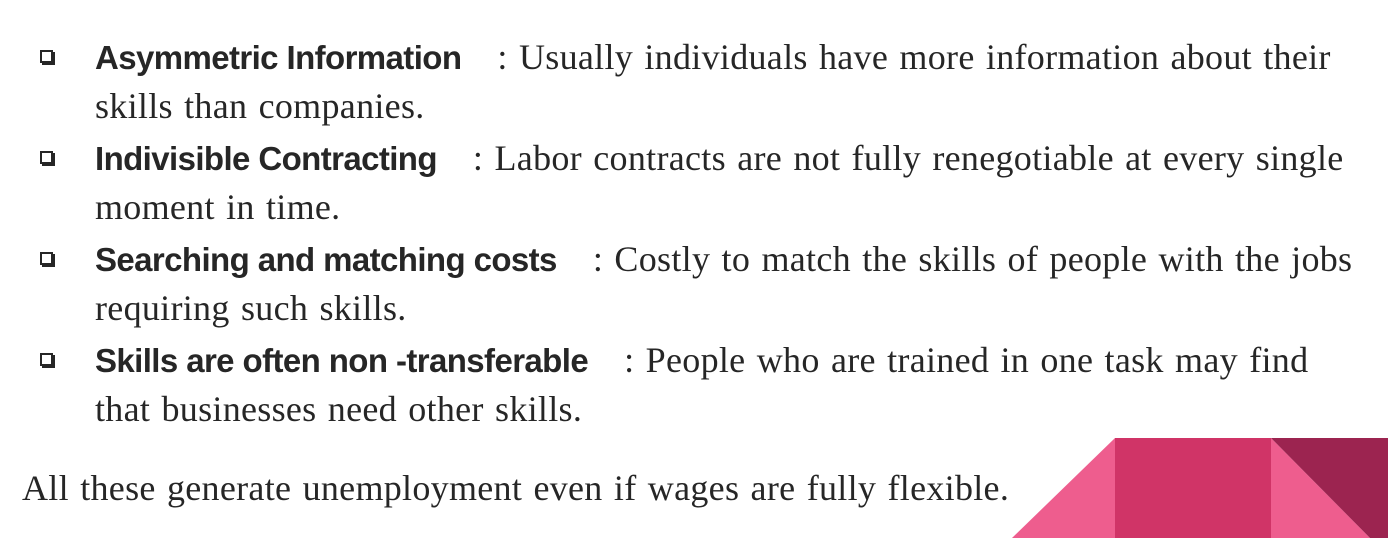 This screenshot has height=538, width=1388. I want to click on bullet-term: Searching and matching costs, so click(326, 259).